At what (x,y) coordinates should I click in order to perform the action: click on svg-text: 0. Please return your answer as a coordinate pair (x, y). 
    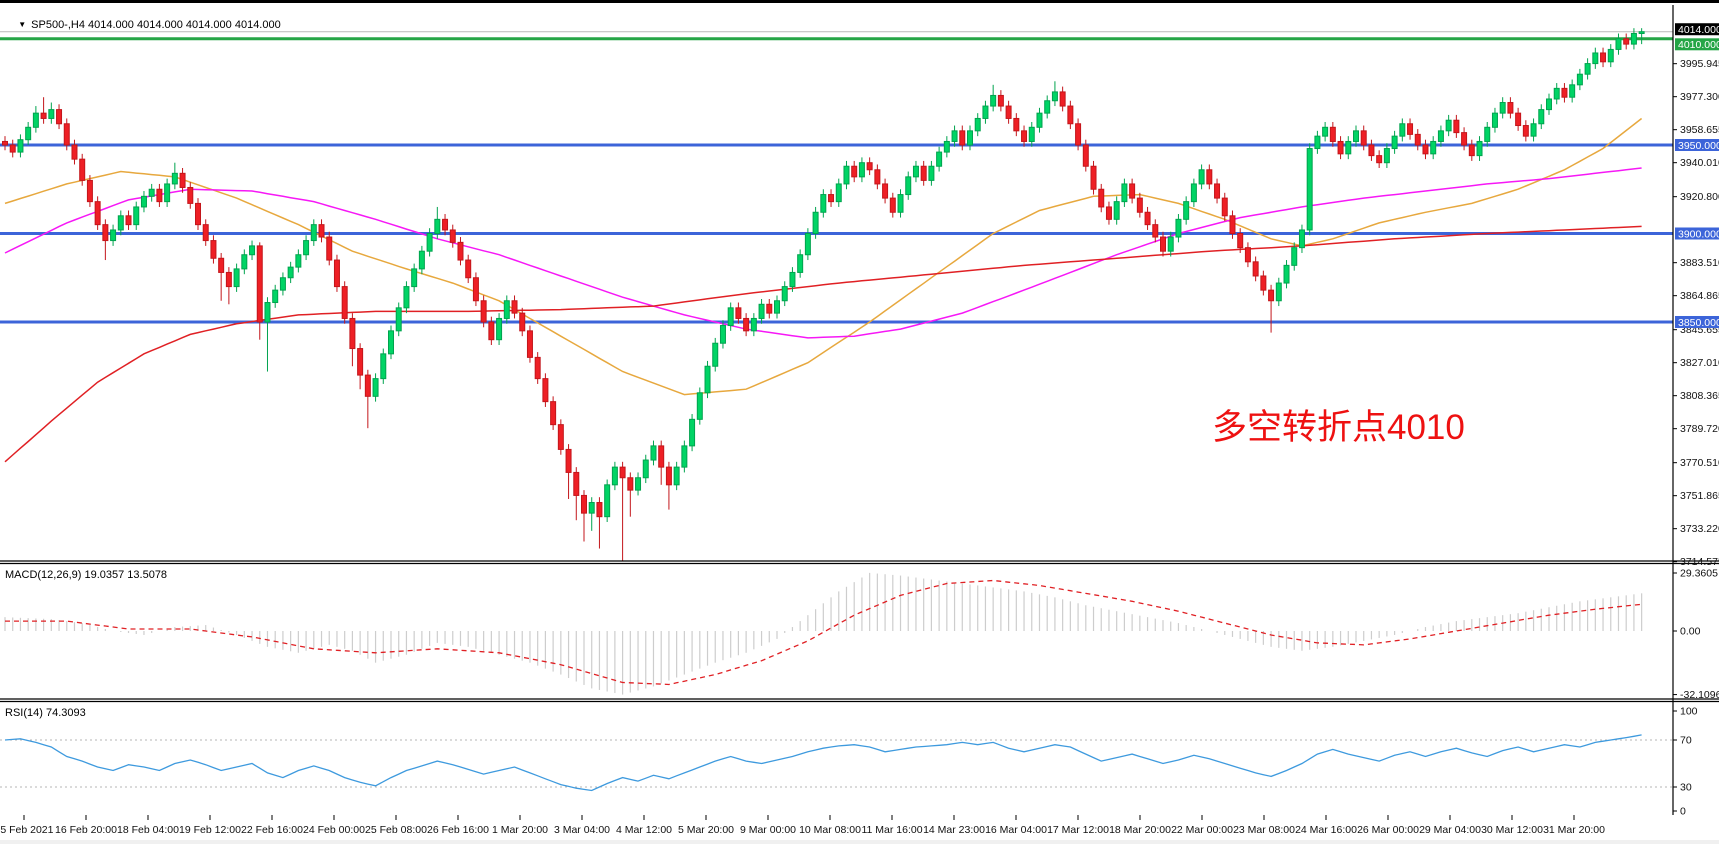
    Looking at the image, I should click on (1683, 812).